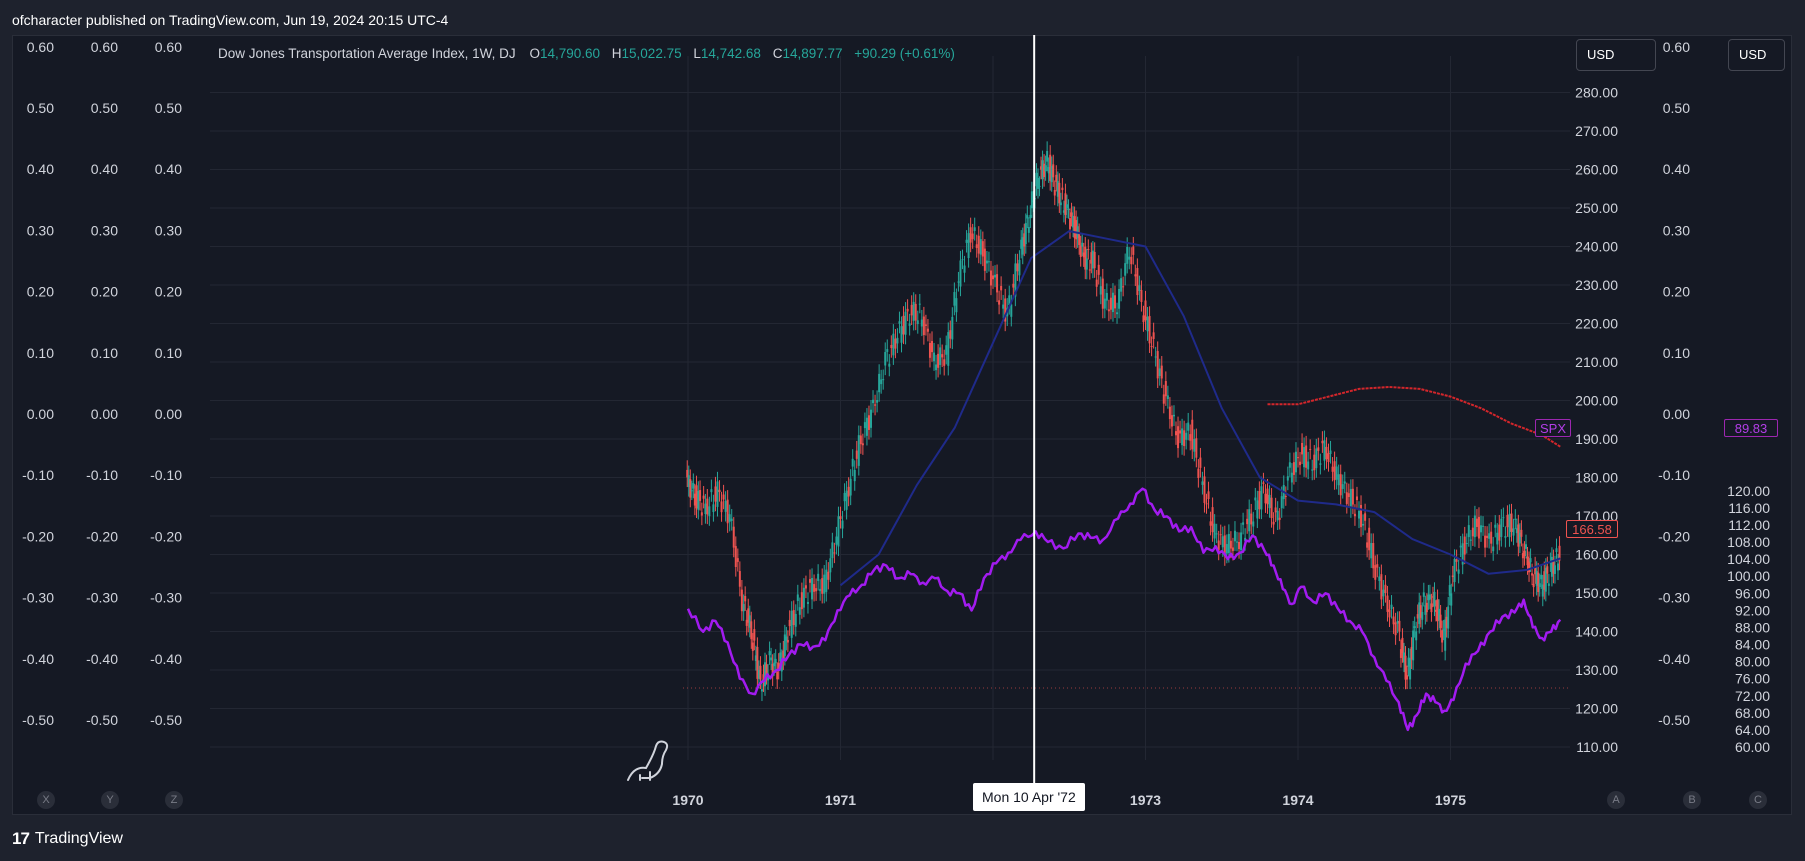  I want to click on left-axis-tick: -0.10, so click(166, 475).